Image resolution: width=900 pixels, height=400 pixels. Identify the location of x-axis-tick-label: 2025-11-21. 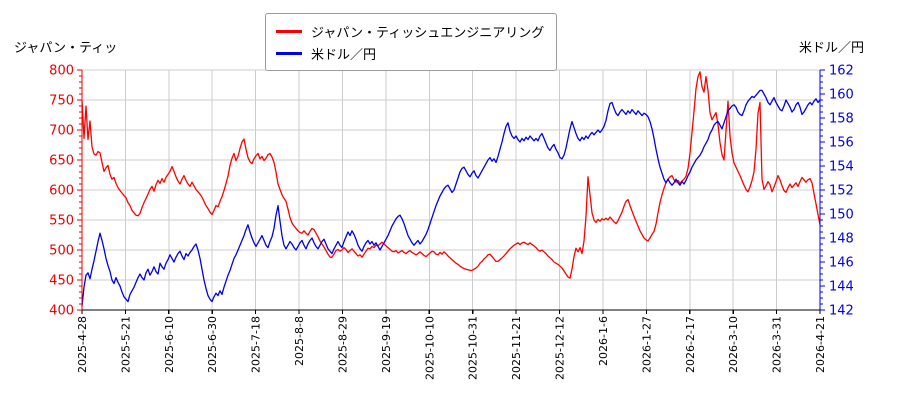
(516, 348).